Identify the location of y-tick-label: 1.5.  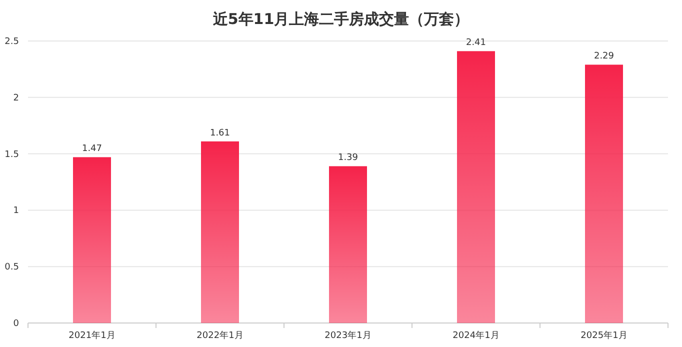
(11, 155).